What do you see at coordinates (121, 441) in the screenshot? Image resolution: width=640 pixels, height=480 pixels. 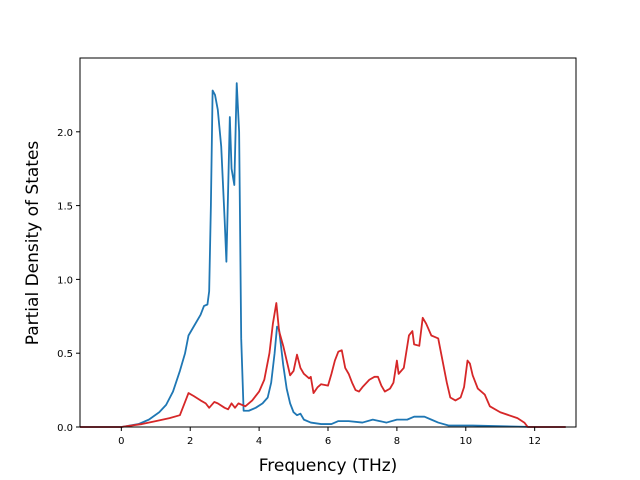 I see `x-tick-label: 0` at bounding box center [121, 441].